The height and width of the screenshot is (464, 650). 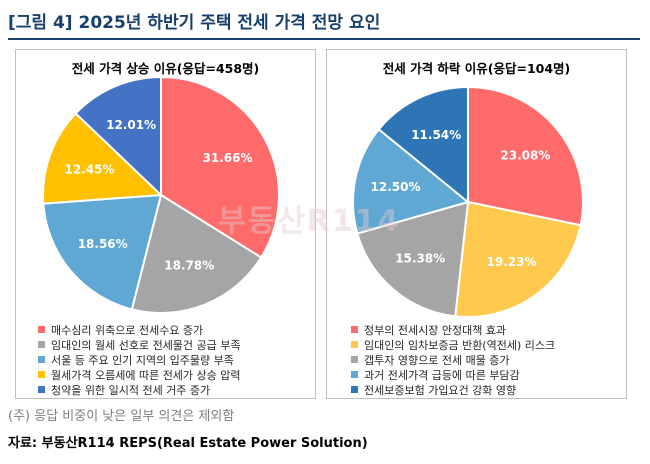 What do you see at coordinates (165, 68) in the screenshot?
I see `chart-title-rise: 전세 가격 상승 이유(응답=458명)` at bounding box center [165, 68].